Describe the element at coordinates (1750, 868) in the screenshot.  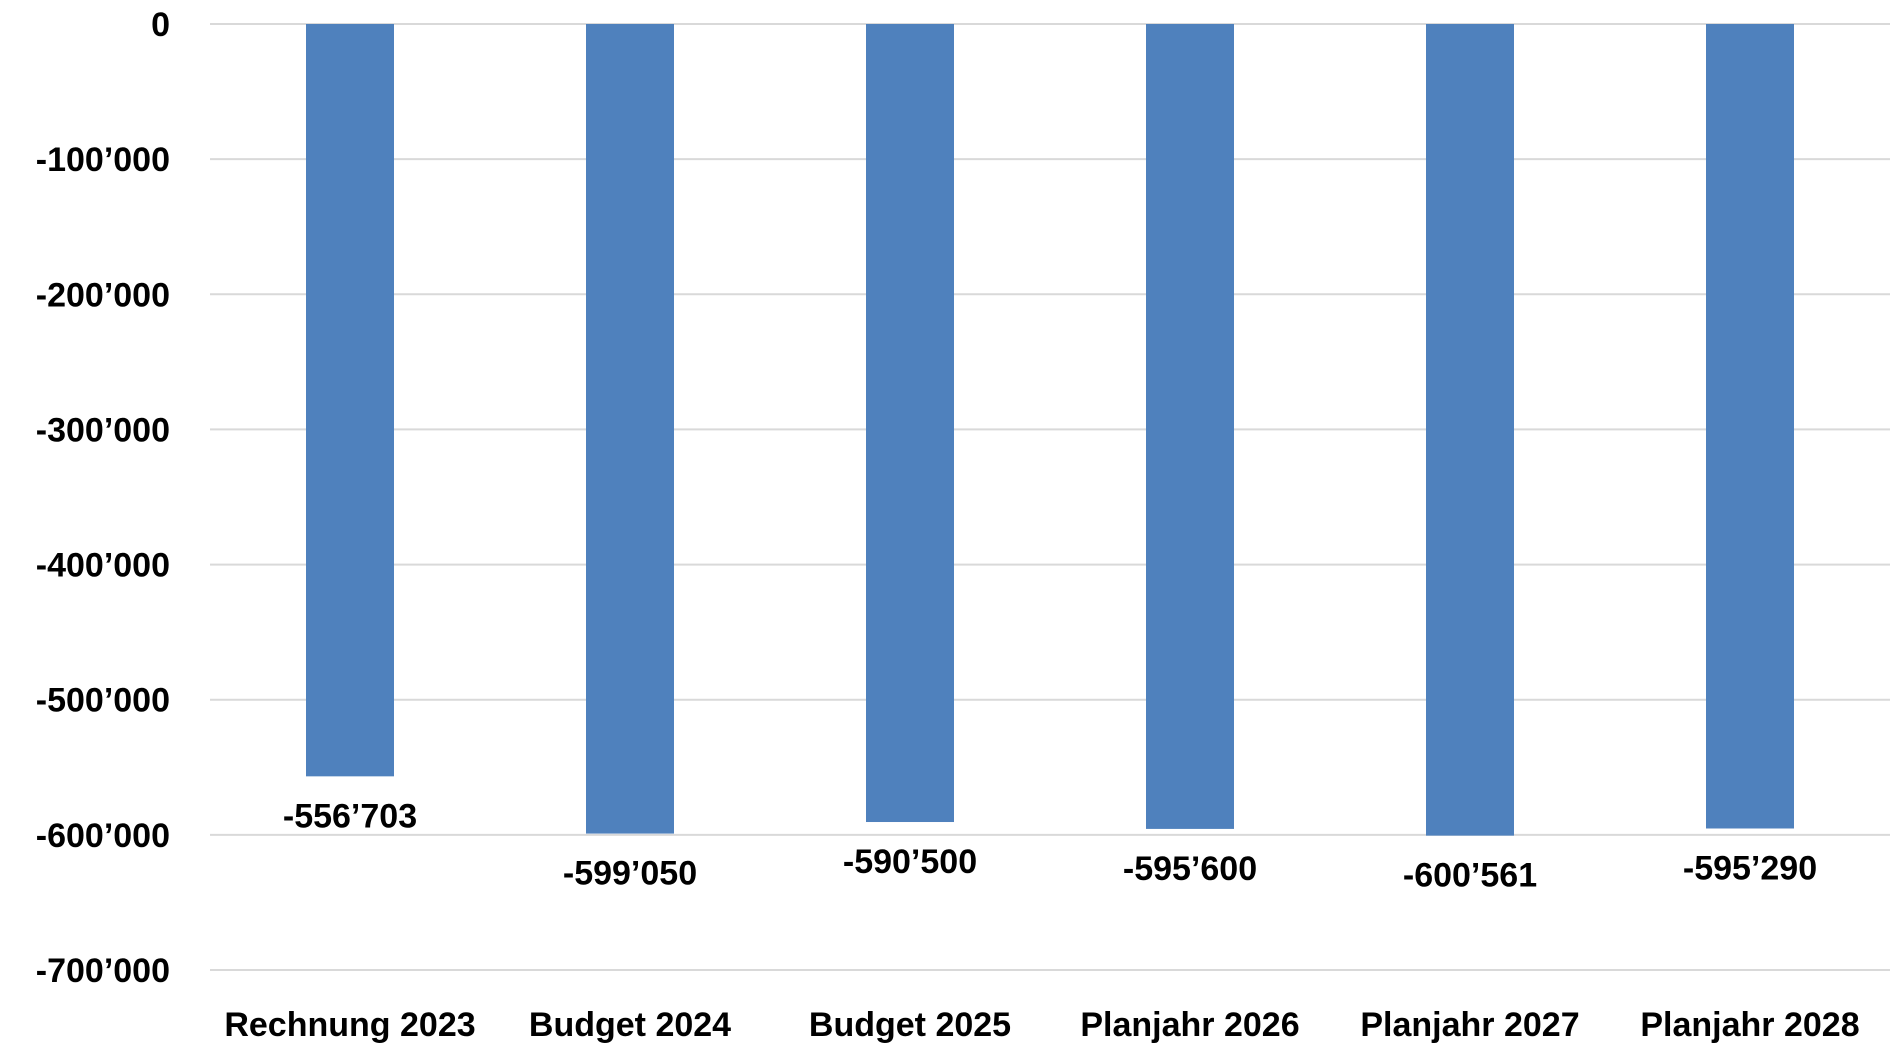
I see `data-label: -595’290` at that location.